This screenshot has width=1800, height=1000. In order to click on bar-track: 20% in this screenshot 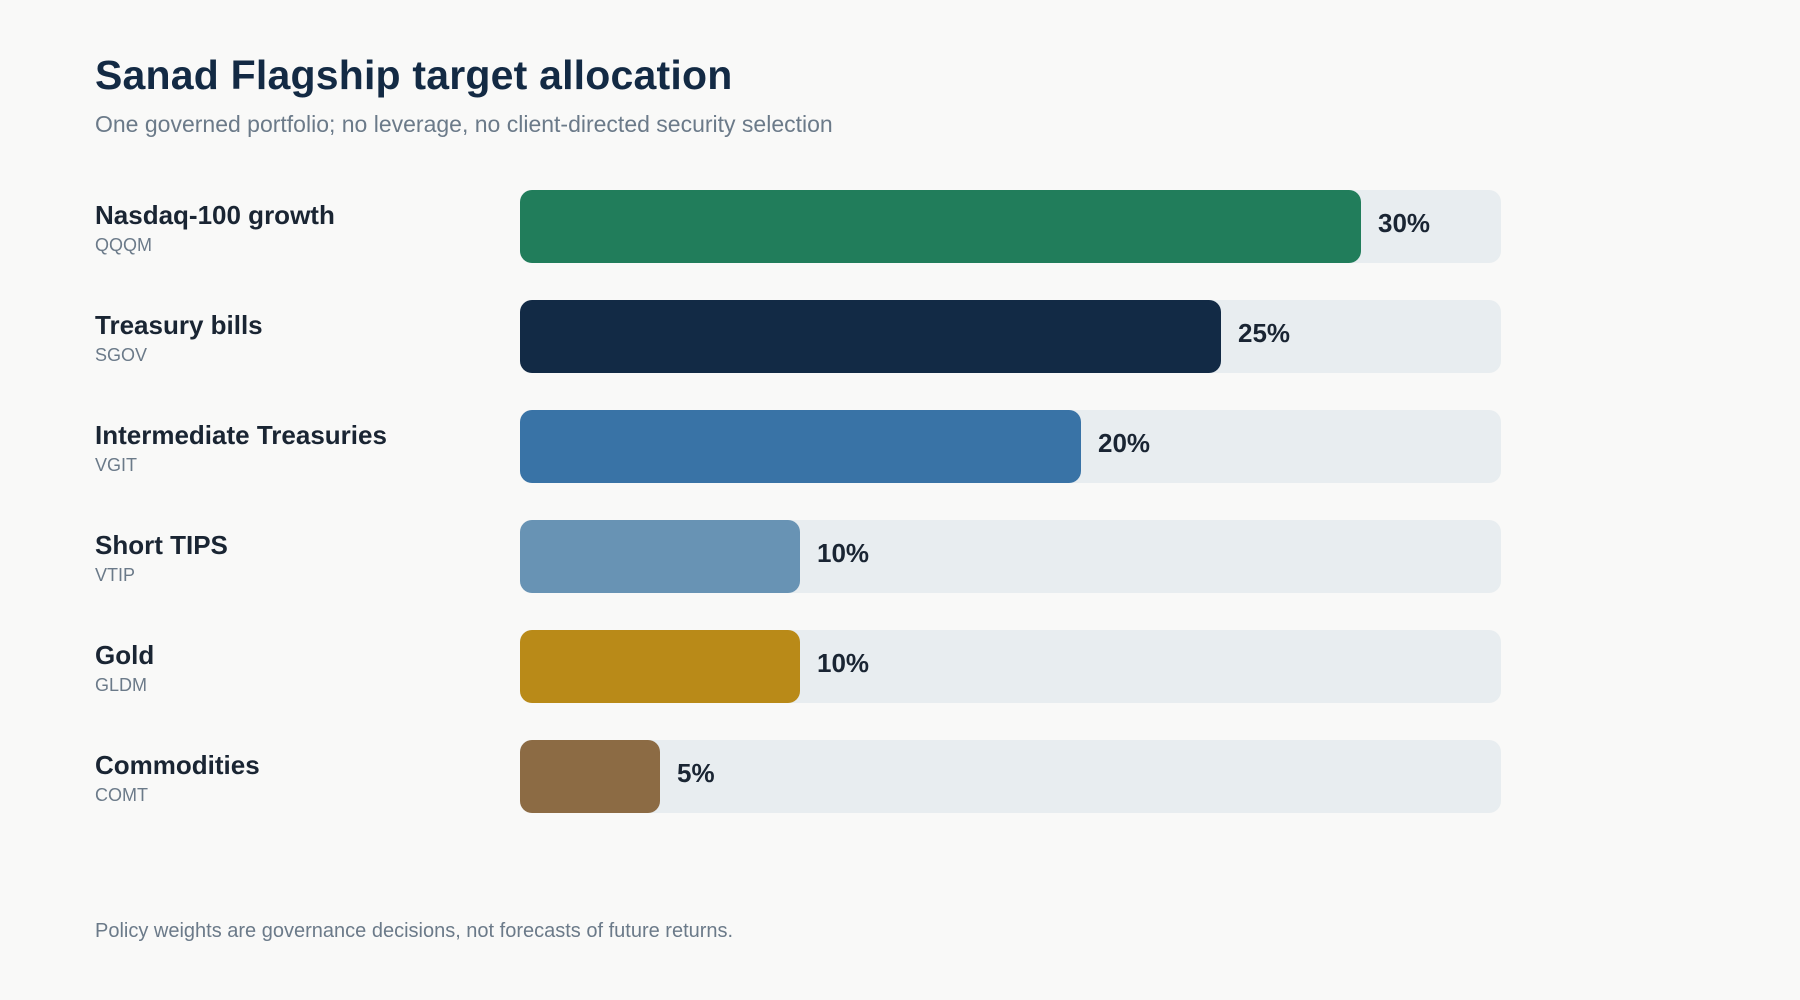, I will do `click(1010, 446)`.